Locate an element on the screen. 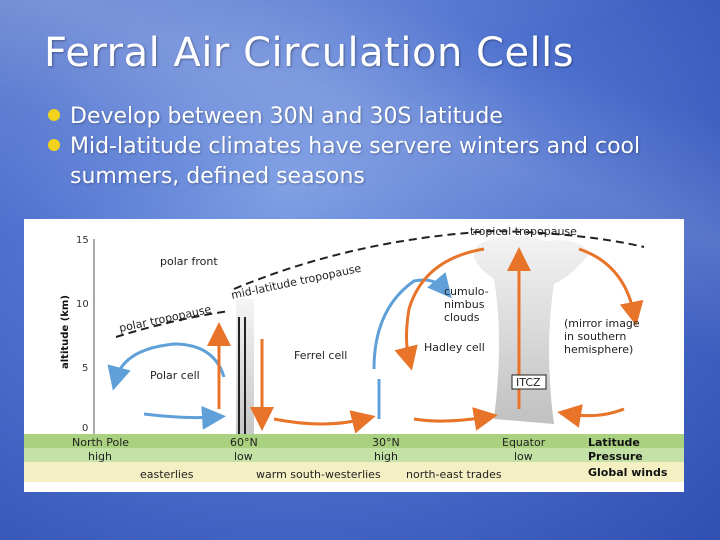  altitude-tick: 0 is located at coordinates (85, 428).